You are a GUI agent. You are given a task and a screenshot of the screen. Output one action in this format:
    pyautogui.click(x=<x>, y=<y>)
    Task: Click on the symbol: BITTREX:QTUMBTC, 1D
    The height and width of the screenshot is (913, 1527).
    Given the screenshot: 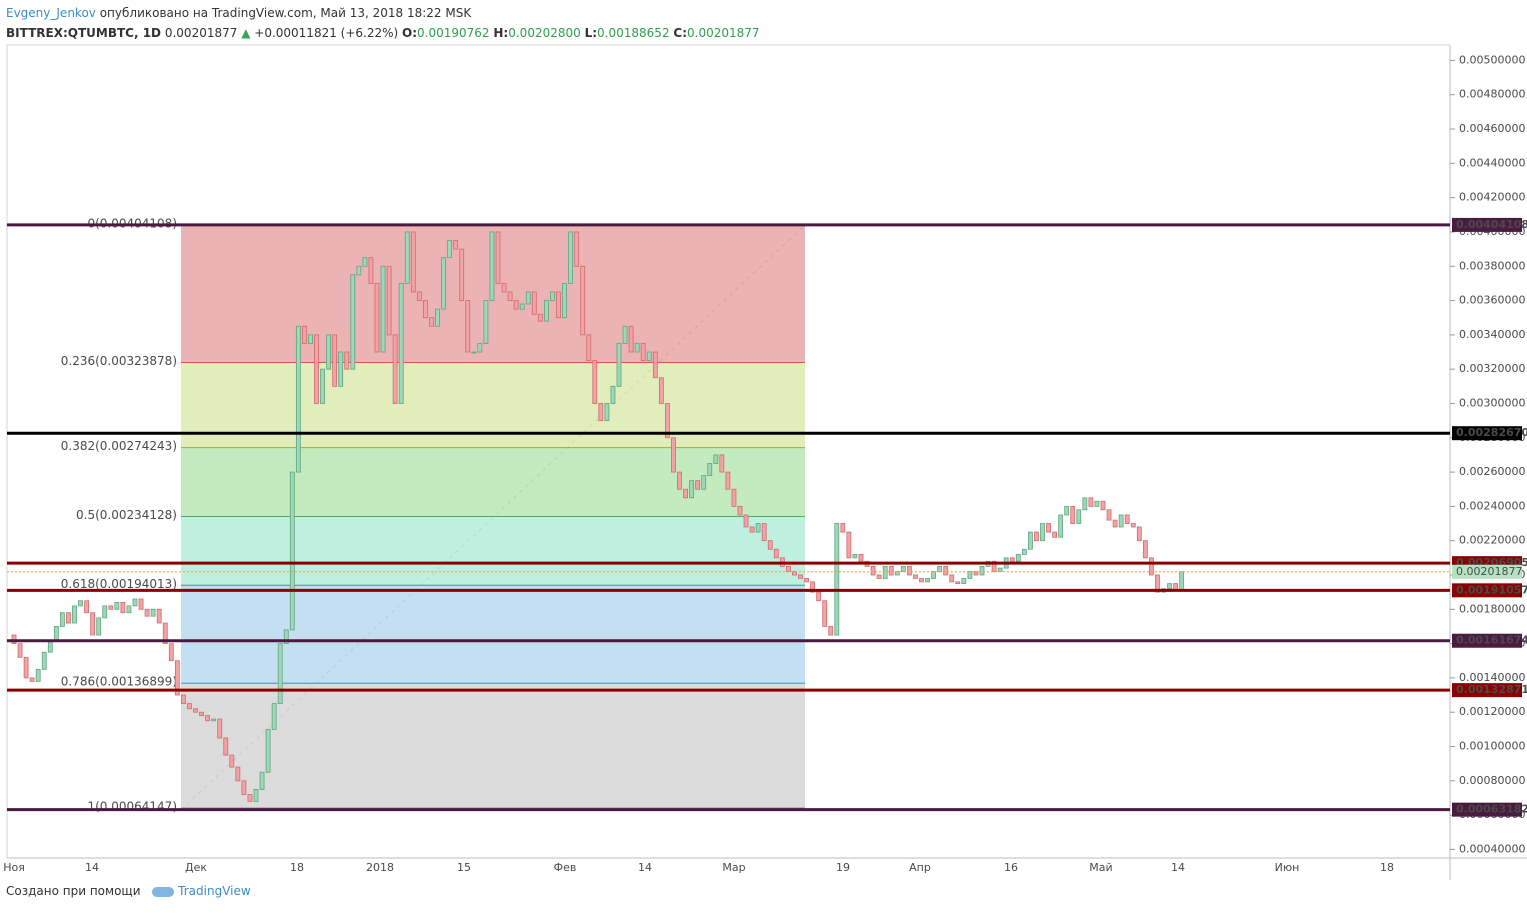 What is the action you would take?
    pyautogui.click(x=84, y=33)
    